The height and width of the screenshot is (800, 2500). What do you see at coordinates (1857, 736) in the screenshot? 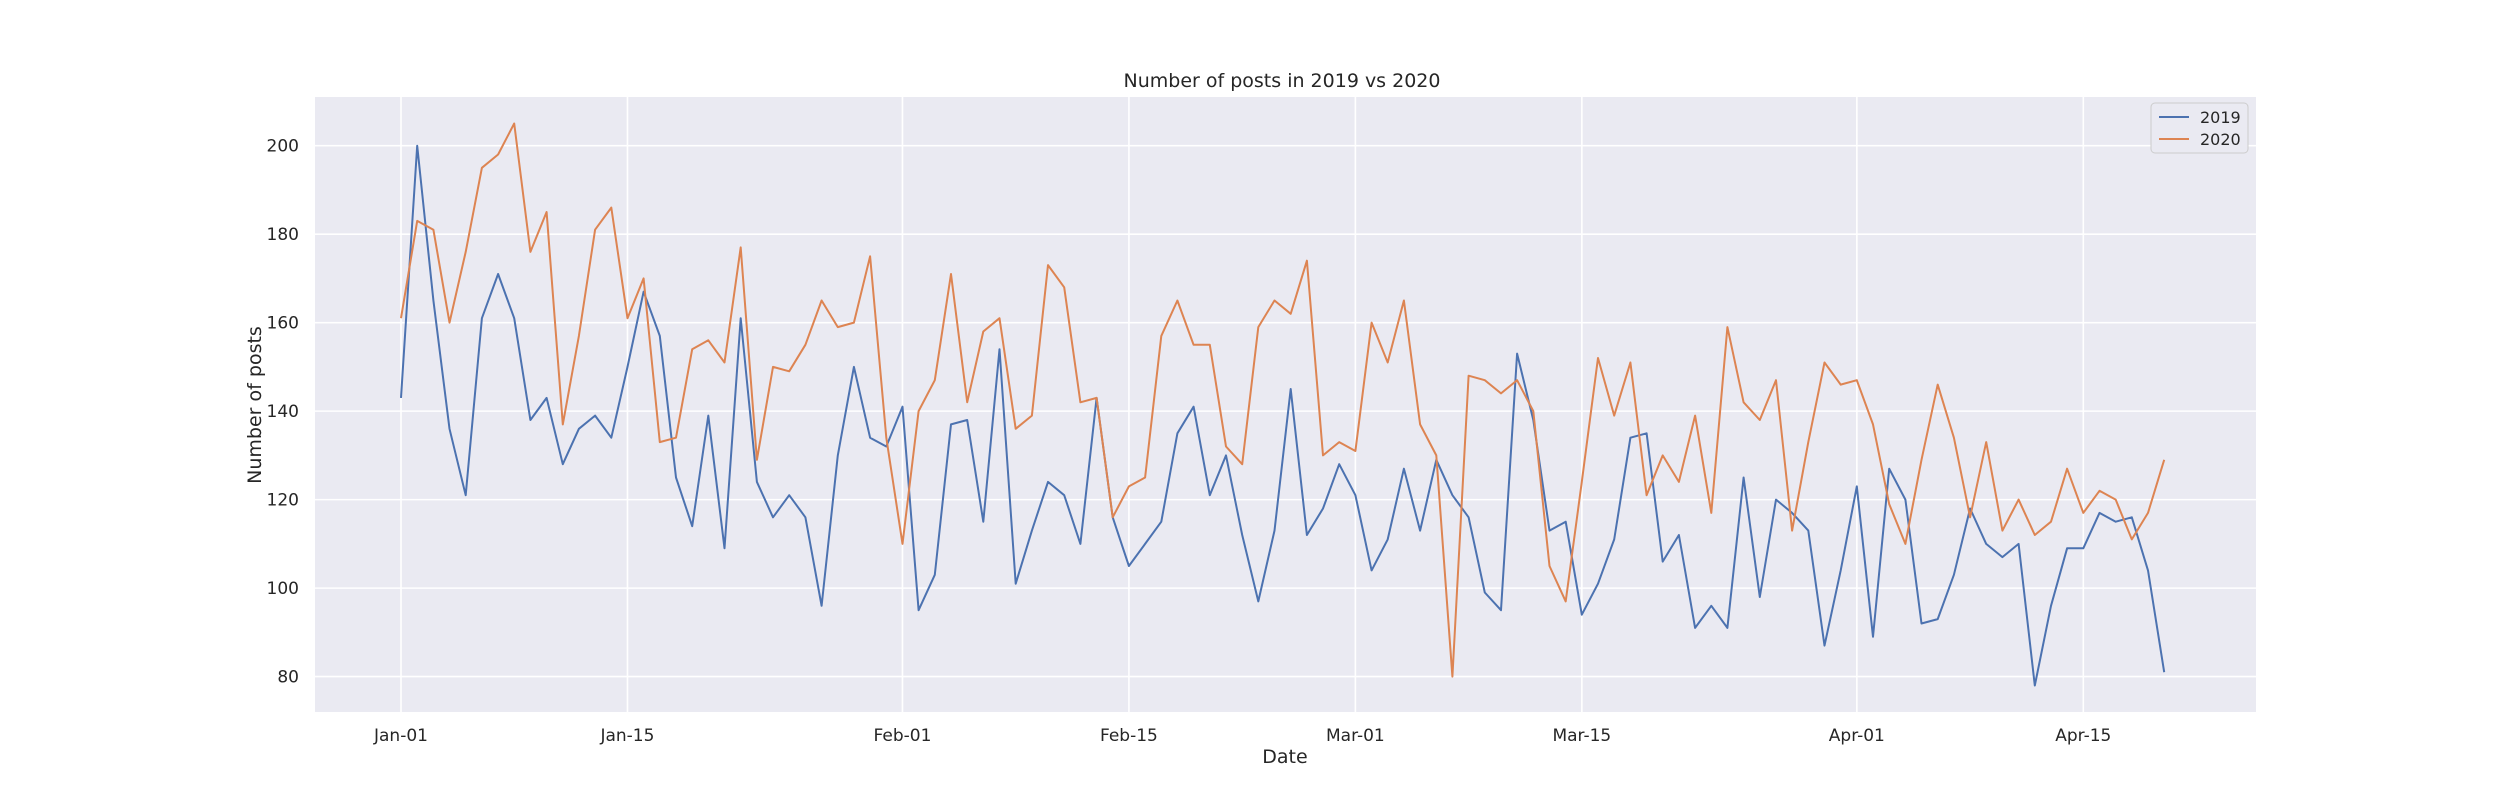
I see `x-tick-label: Apr-01` at bounding box center [1857, 736].